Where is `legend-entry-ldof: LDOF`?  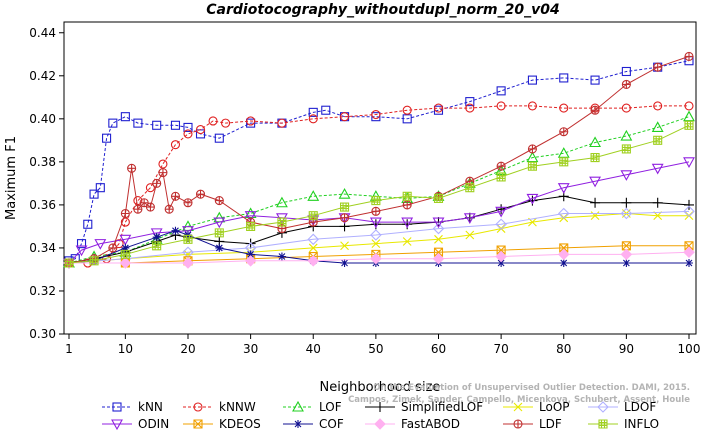
legend-entry-ldof: LDOF is located at coordinates (622, 407).